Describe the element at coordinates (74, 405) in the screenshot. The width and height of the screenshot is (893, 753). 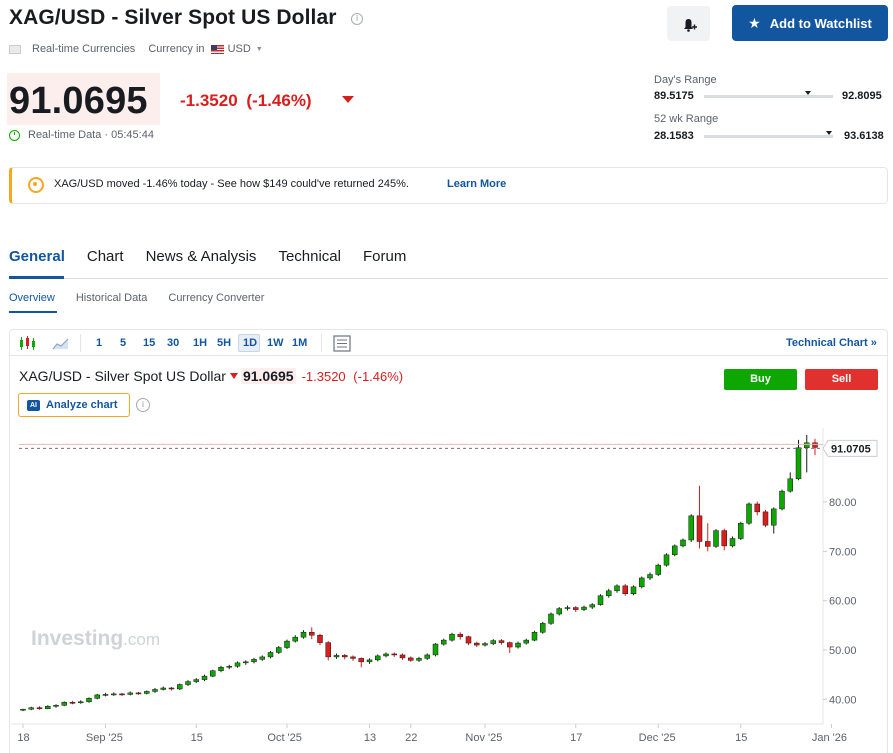
I see `analyze-chart-button: AI Analyze chart` at that location.